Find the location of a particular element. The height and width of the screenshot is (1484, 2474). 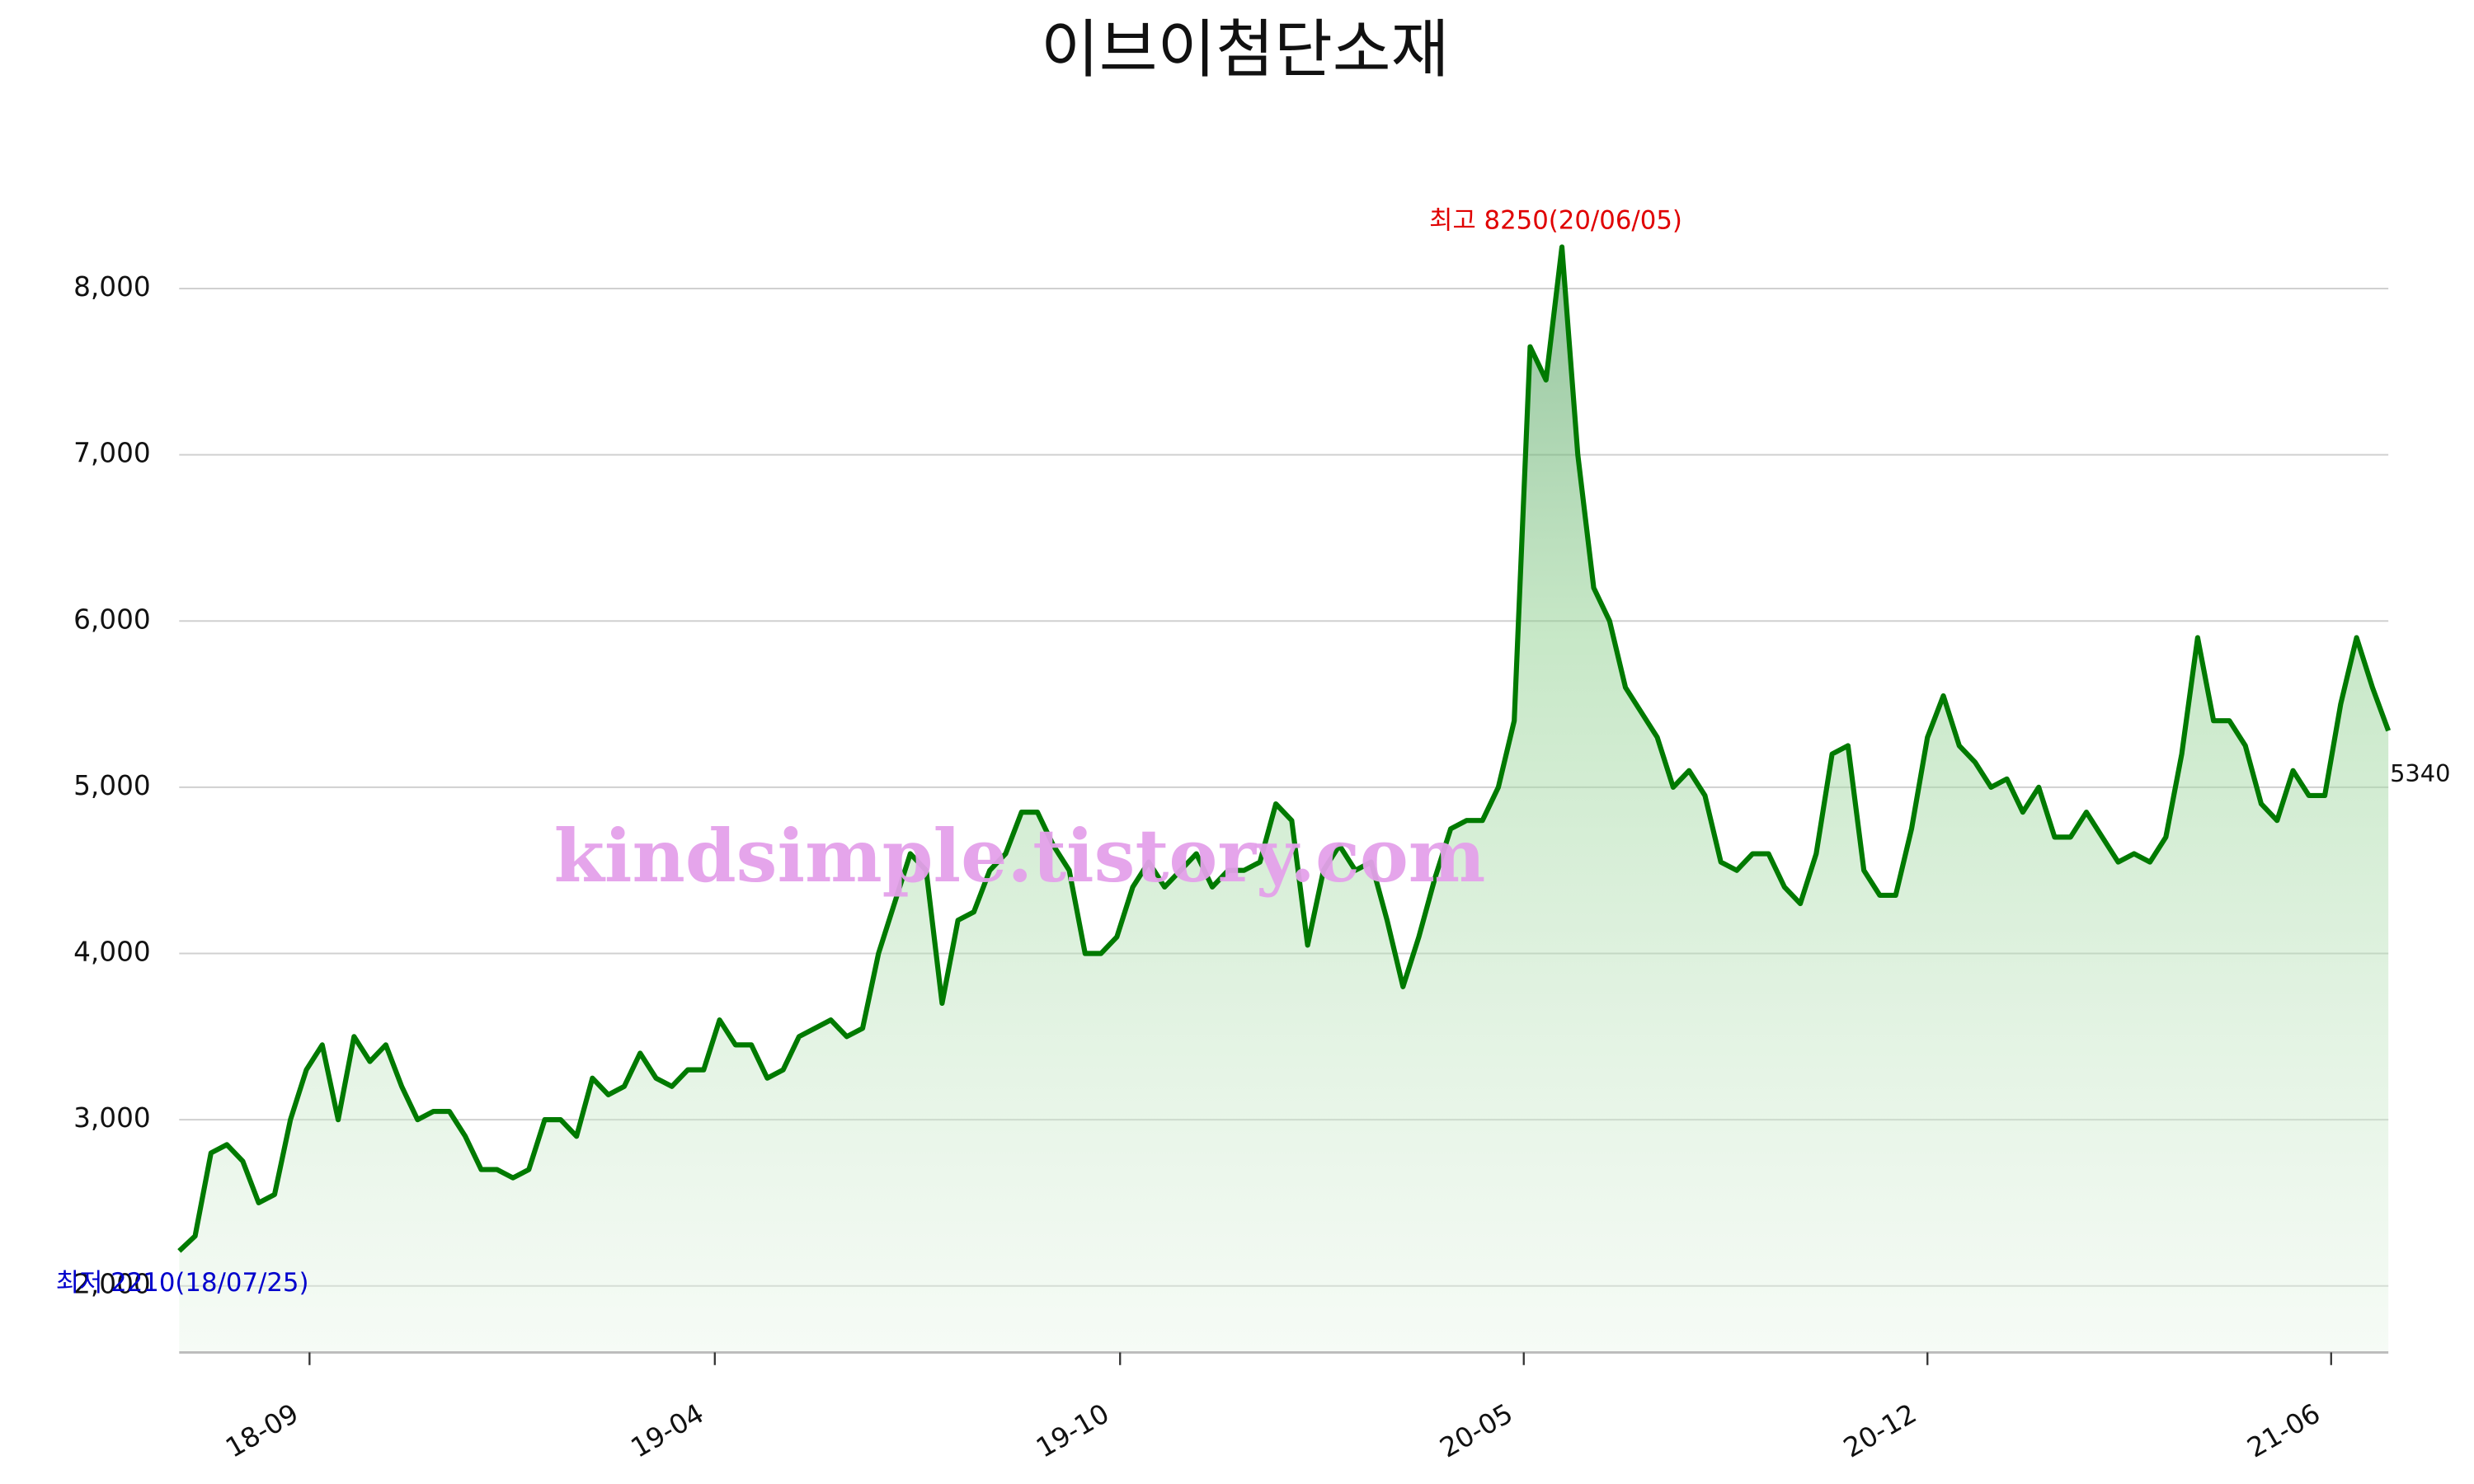

y-tick-label: 4,000 is located at coordinates (112, 951).